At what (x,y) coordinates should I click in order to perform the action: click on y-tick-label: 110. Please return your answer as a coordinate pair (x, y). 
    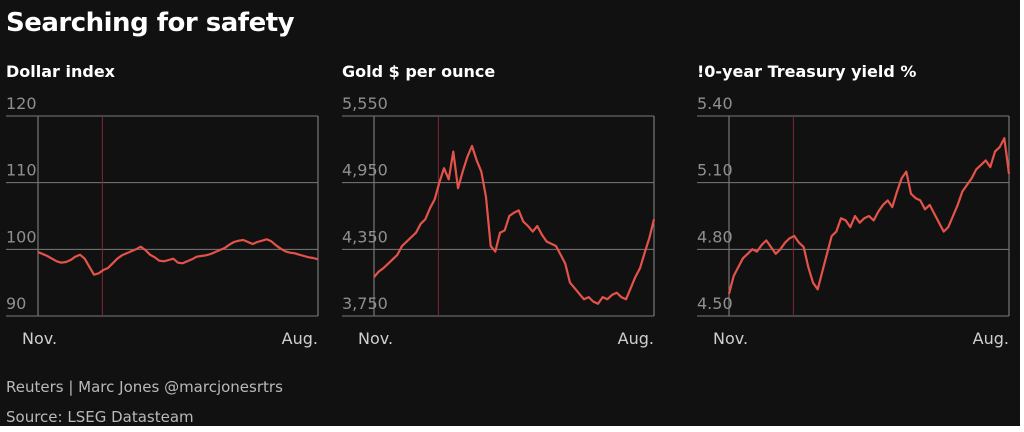
    Looking at the image, I should click on (21, 170).